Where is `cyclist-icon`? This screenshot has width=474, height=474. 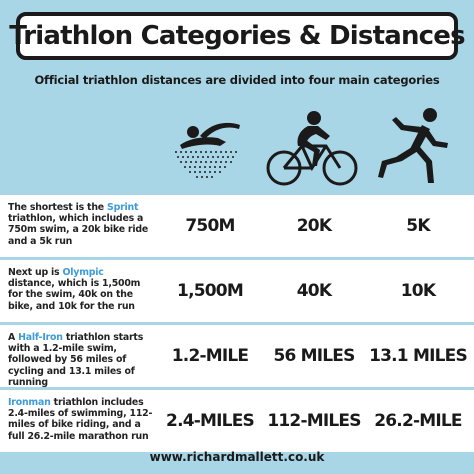 cyclist-icon is located at coordinates (312, 148).